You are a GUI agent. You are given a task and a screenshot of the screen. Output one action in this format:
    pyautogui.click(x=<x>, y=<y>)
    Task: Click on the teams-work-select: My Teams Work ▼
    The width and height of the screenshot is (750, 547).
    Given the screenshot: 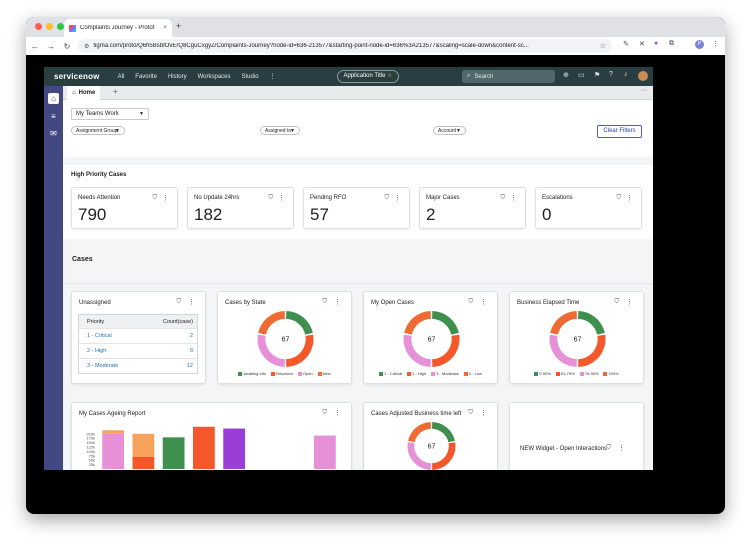 What is the action you would take?
    pyautogui.click(x=110, y=114)
    